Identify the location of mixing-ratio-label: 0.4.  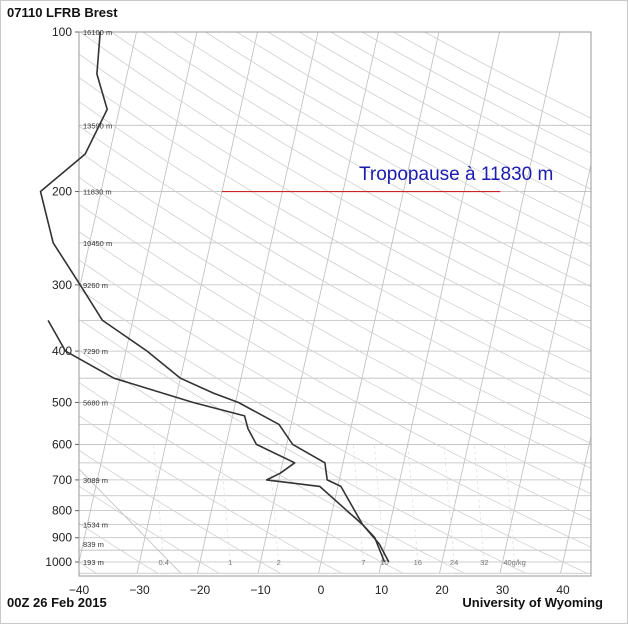
(163, 562).